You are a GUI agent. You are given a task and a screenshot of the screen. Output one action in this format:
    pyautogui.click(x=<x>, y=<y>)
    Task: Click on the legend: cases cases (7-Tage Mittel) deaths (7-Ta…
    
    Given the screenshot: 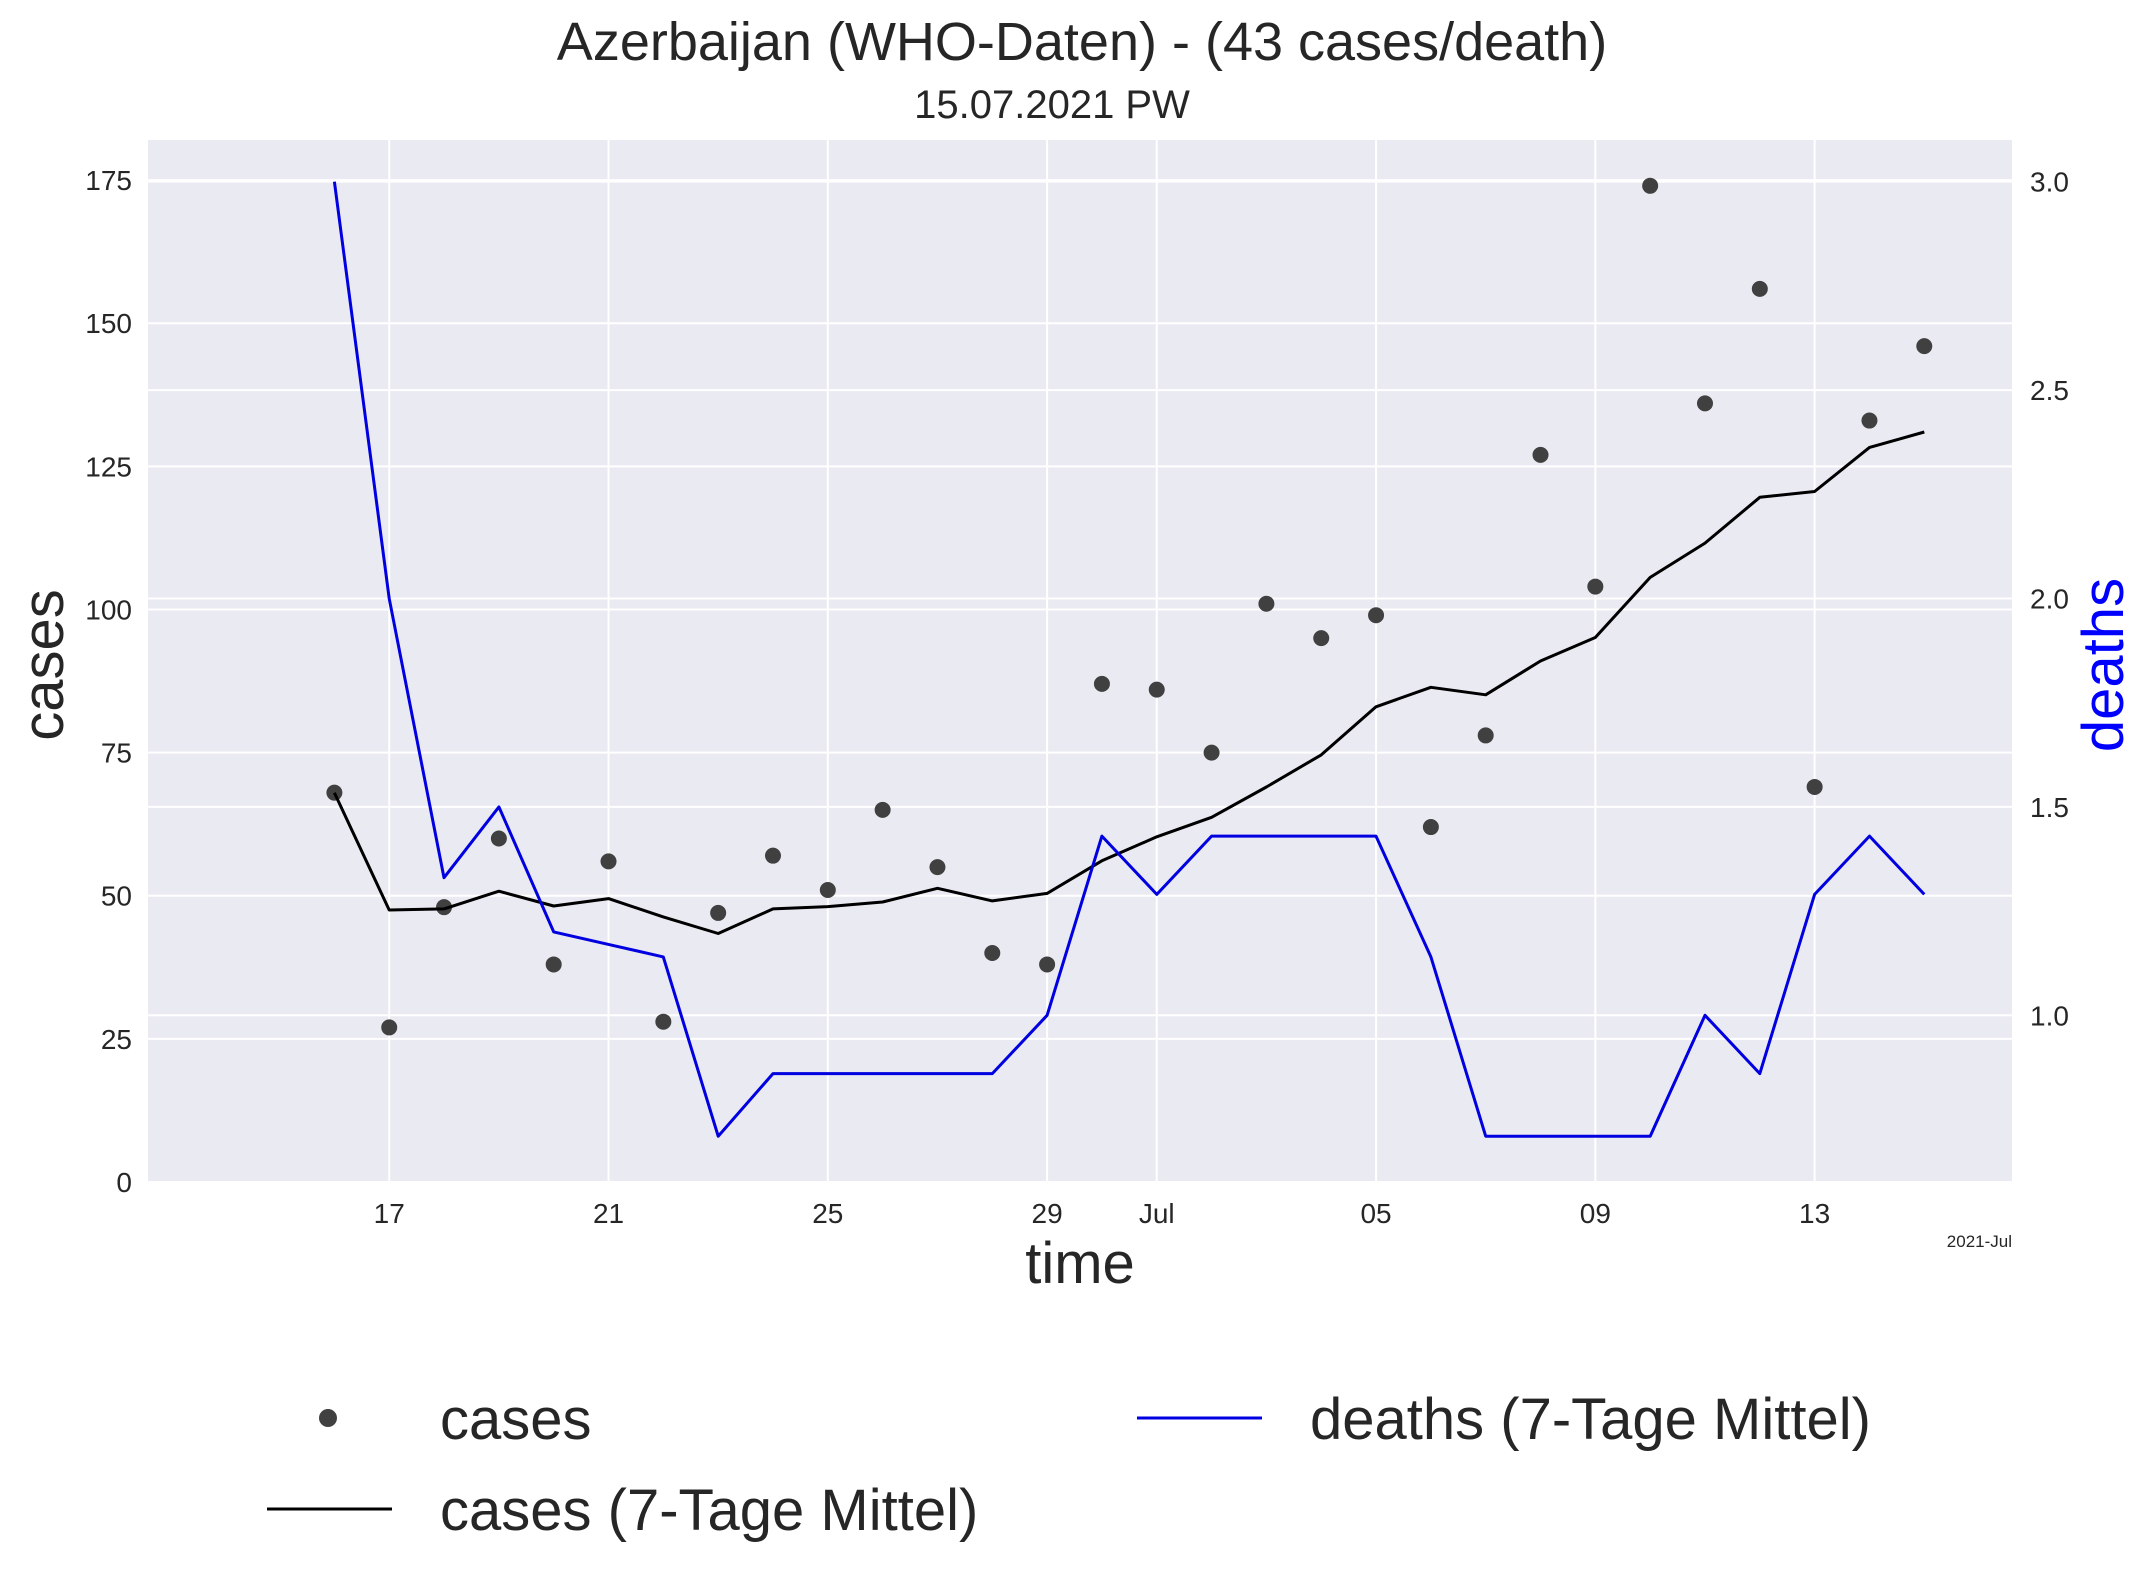 What is the action you would take?
    pyautogui.click(x=1069, y=1465)
    